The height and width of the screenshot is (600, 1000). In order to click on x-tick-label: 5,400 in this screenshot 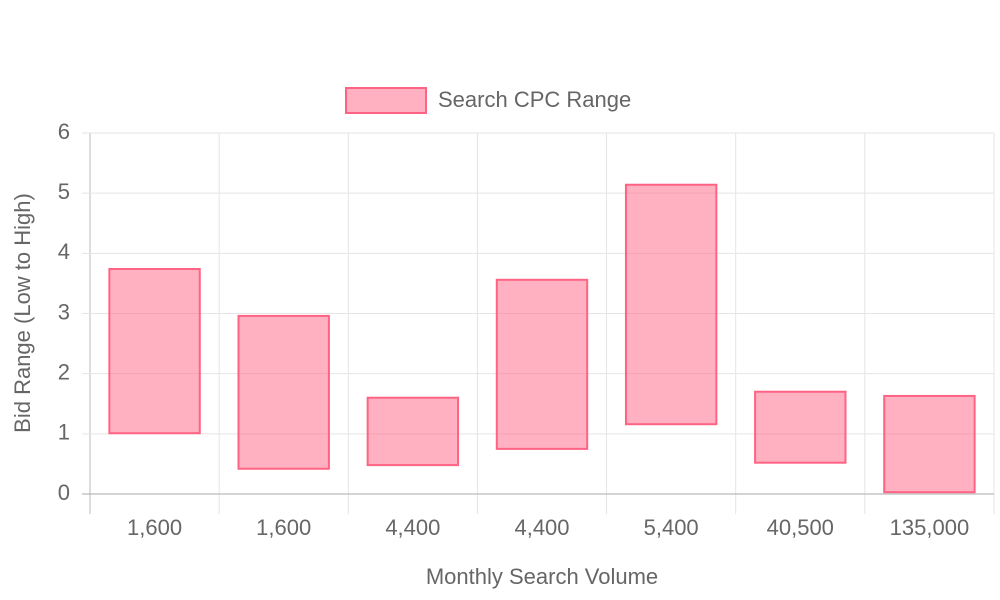, I will do `click(671, 527)`.